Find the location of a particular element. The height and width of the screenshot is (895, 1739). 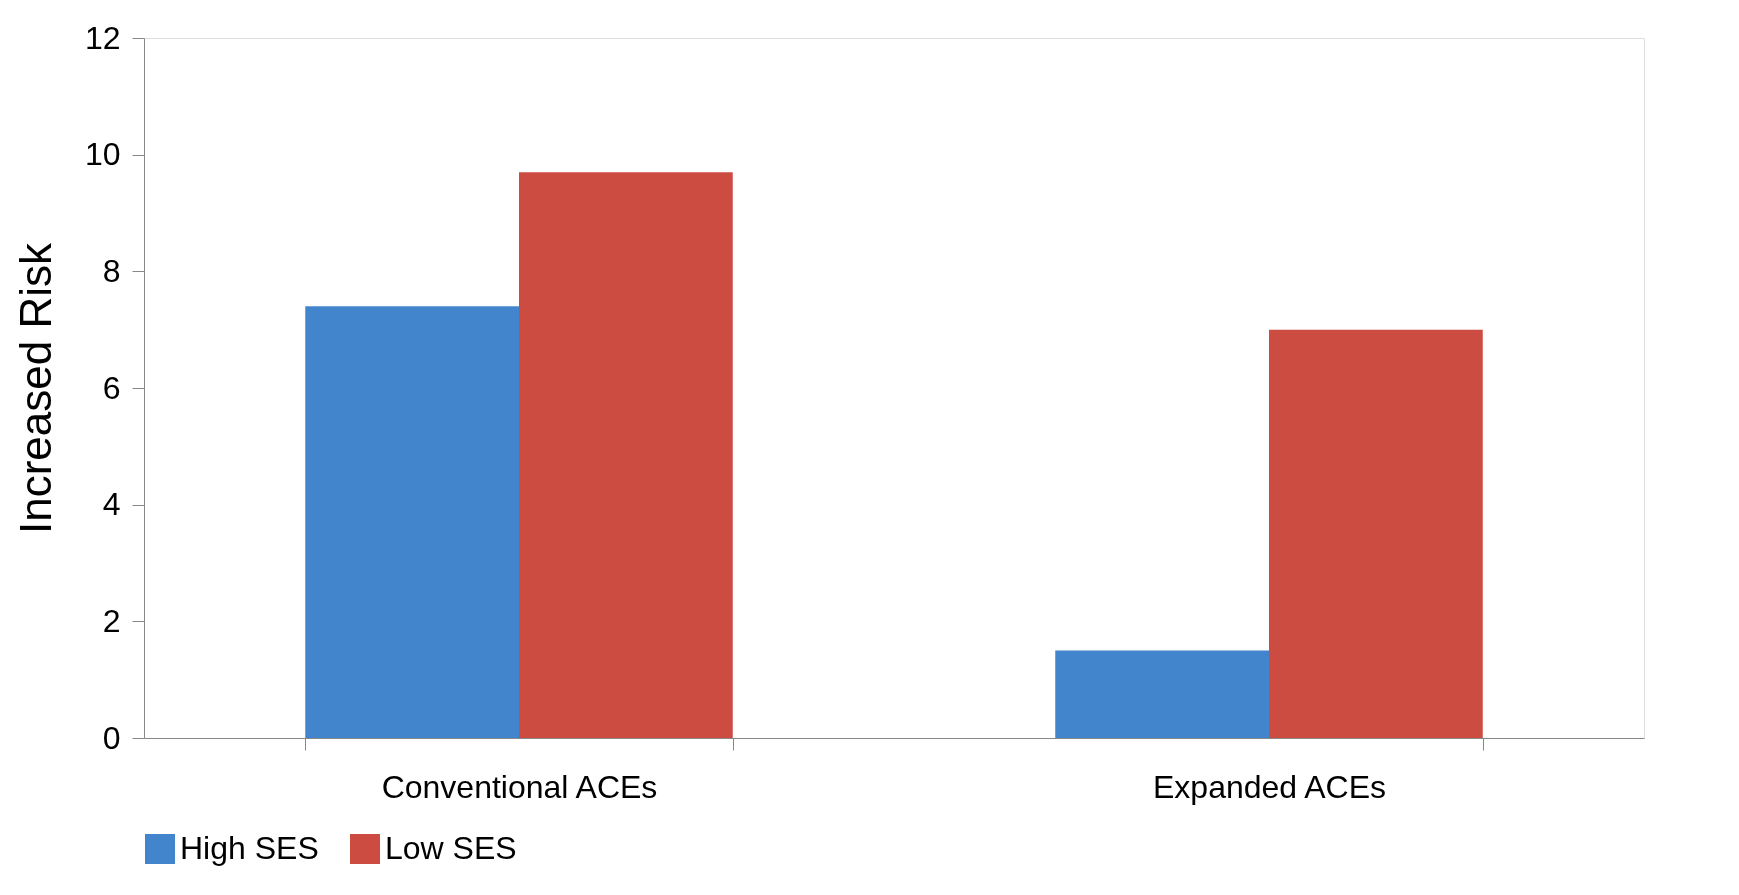

y-tick-label: 8 is located at coordinates (111, 270).